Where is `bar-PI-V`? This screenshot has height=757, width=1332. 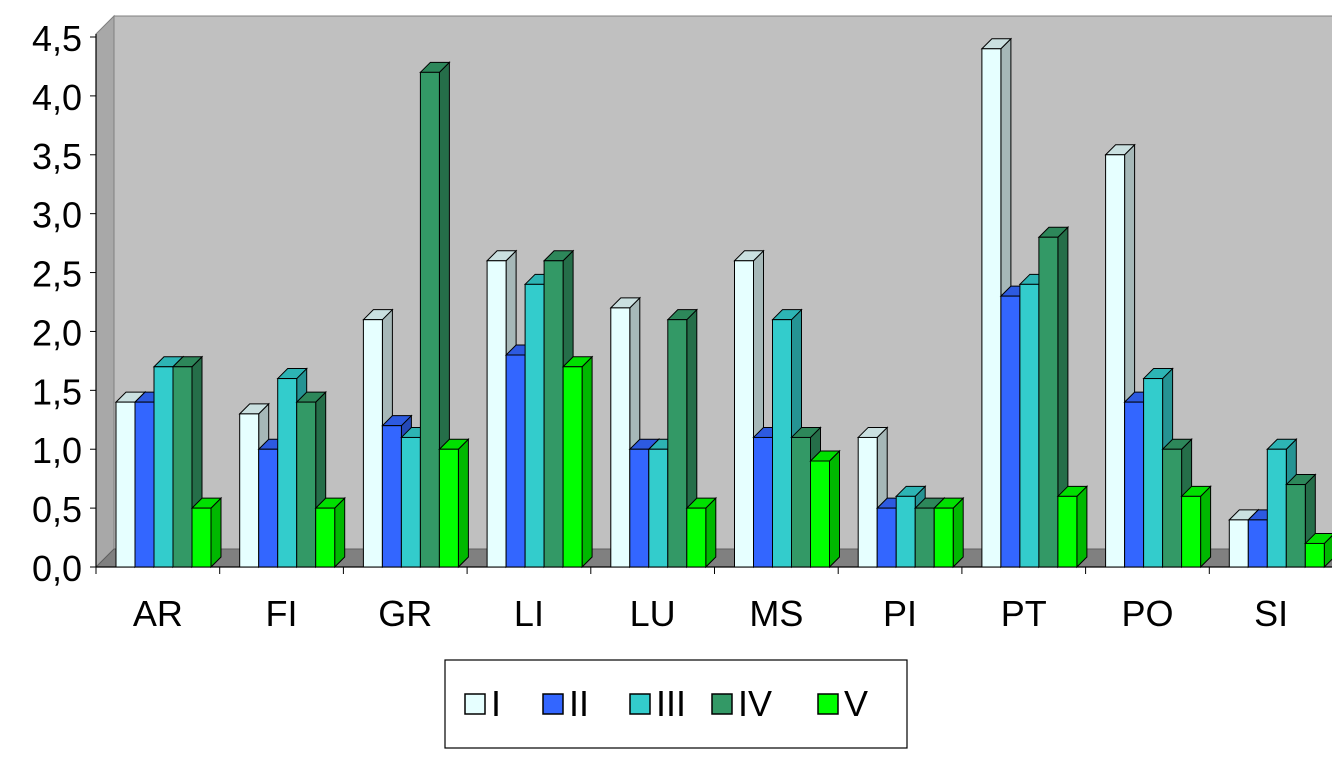
bar-PI-V is located at coordinates (948, 532).